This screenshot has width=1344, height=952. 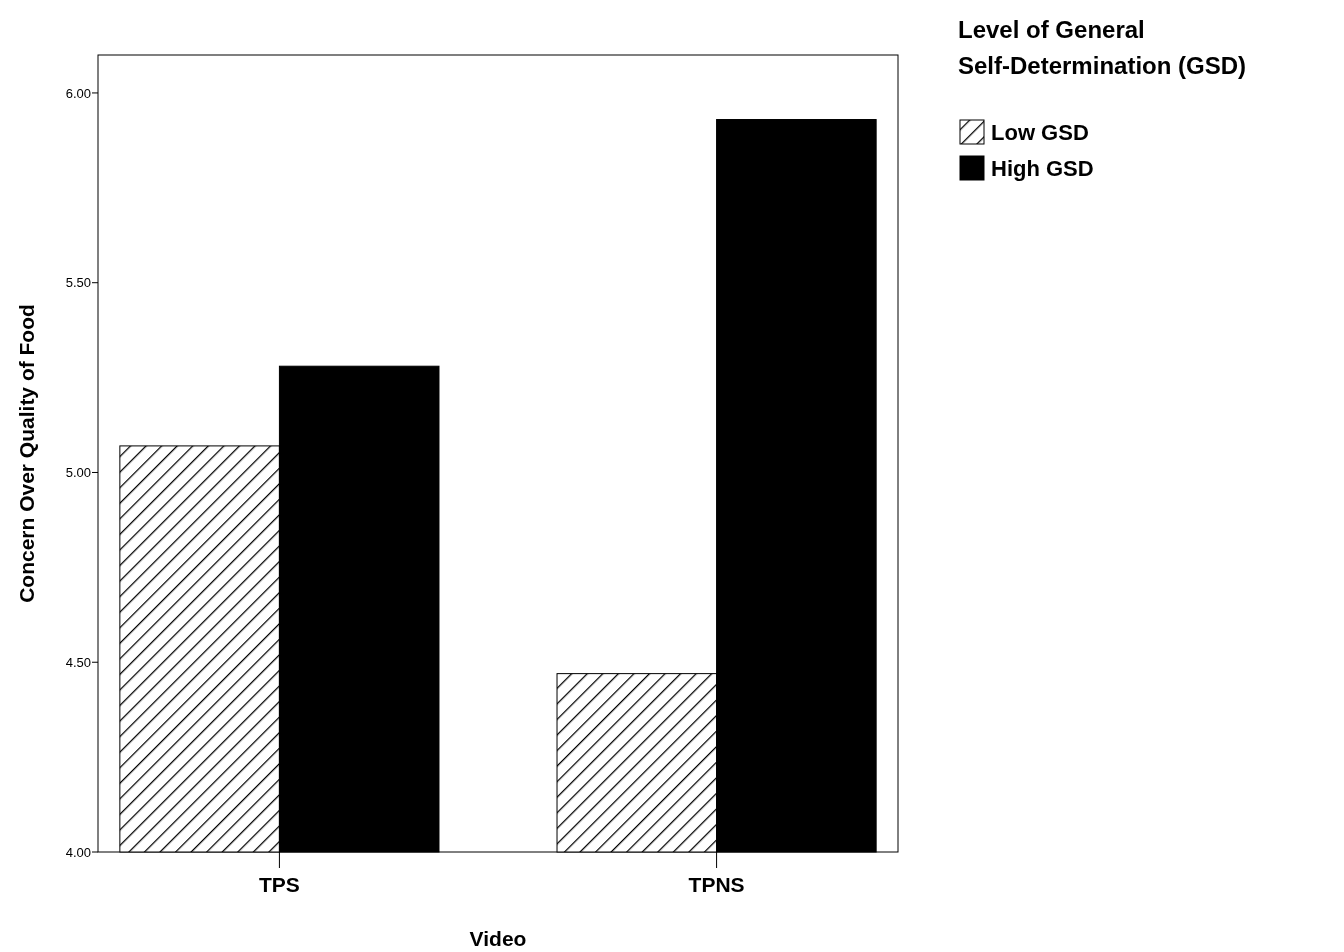 I want to click on y-tick-label: 5.00, so click(x=78, y=473).